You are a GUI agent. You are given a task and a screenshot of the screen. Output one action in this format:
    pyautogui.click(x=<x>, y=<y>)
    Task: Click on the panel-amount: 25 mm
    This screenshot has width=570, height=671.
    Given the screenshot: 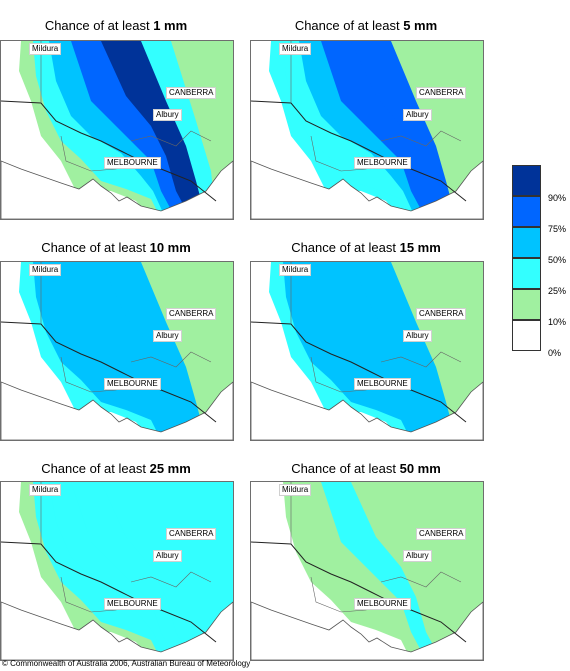 What is the action you would take?
    pyautogui.click(x=170, y=468)
    